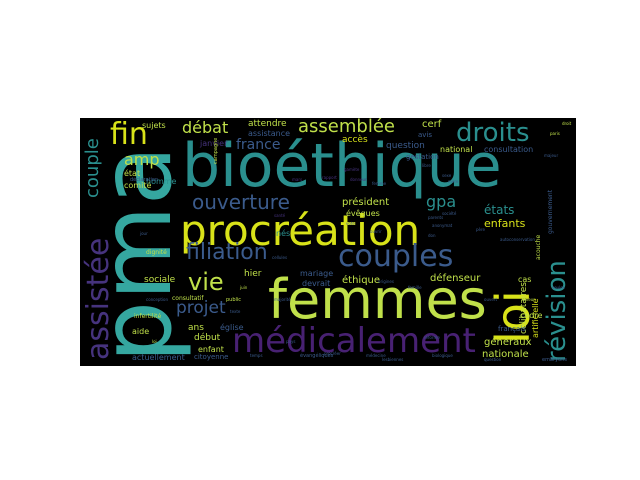 This screenshot has width=640, height=480. What do you see at coordinates (554, 360) in the screenshot?
I see `word-embryons: embryons` at bounding box center [554, 360].